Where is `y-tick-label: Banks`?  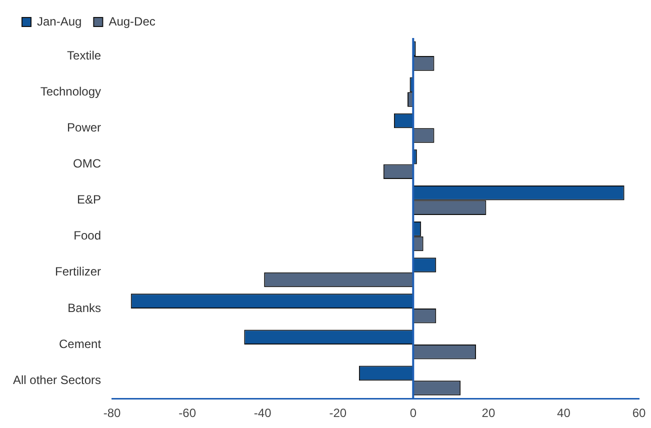 y-tick-label: Banks is located at coordinates (85, 307).